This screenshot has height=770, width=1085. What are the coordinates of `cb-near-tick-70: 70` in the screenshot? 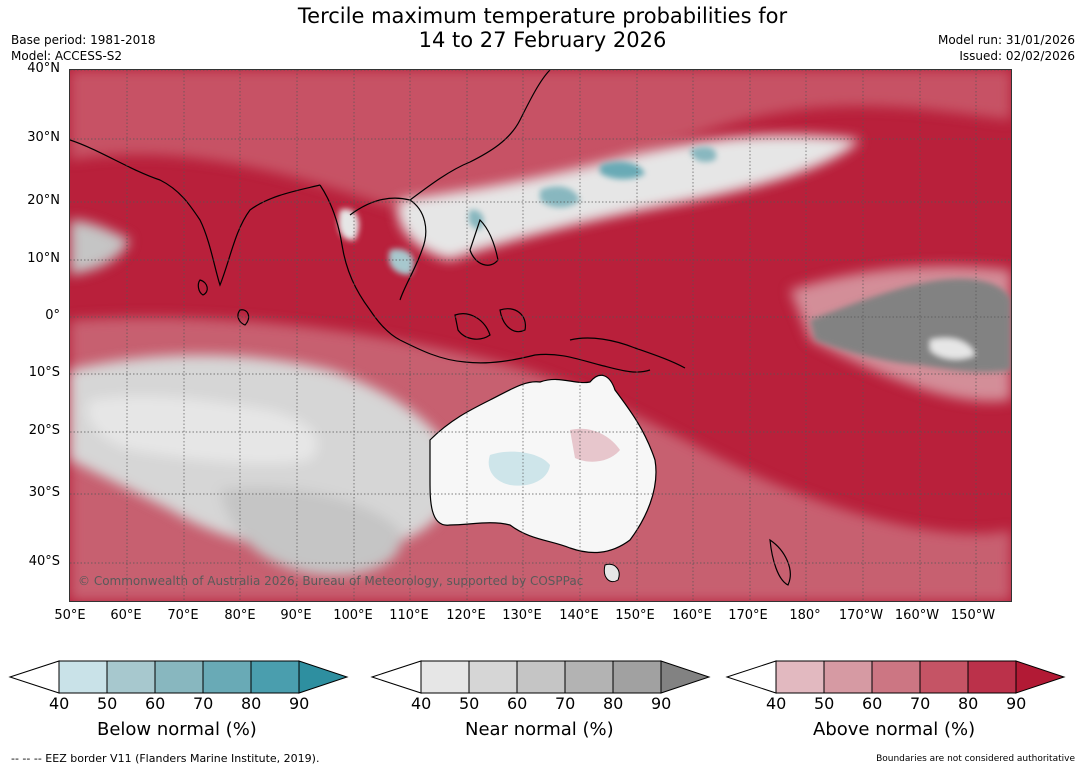 It's located at (565, 703).